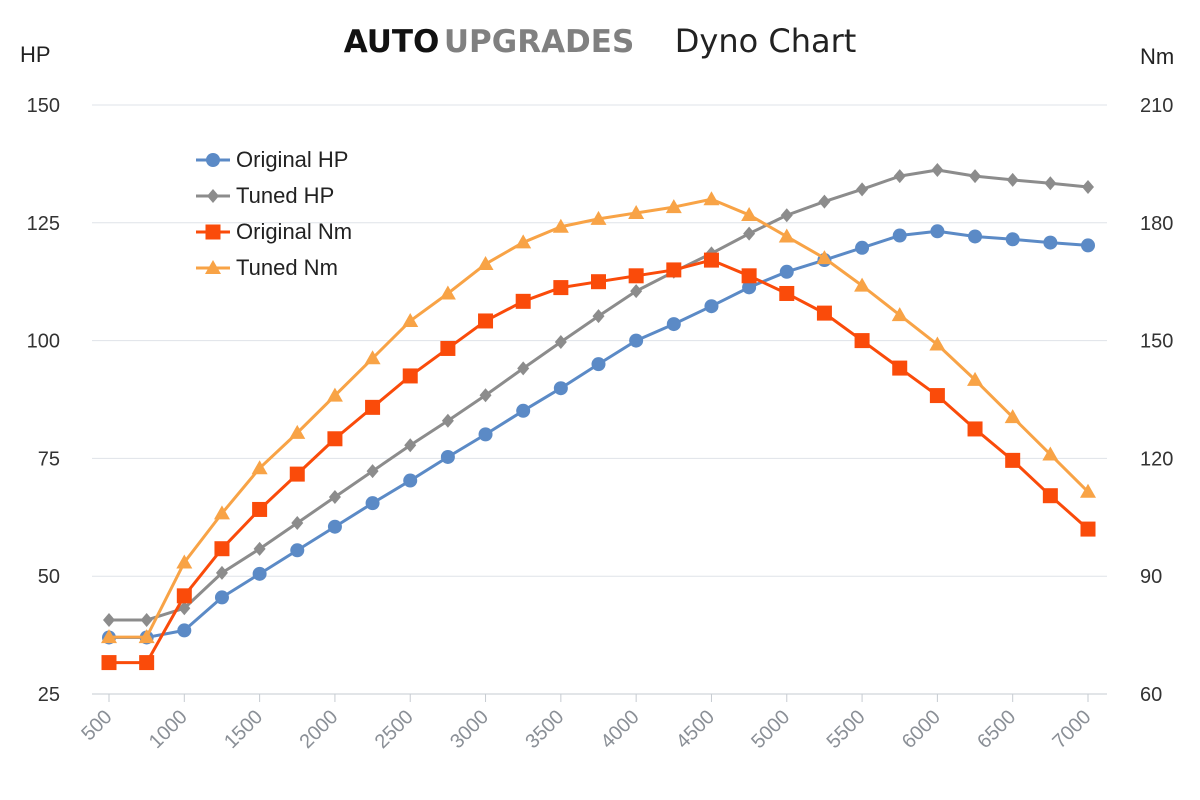 Image resolution: width=1200 pixels, height=800 pixels. I want to click on x-tick-label: 2500, so click(394, 729).